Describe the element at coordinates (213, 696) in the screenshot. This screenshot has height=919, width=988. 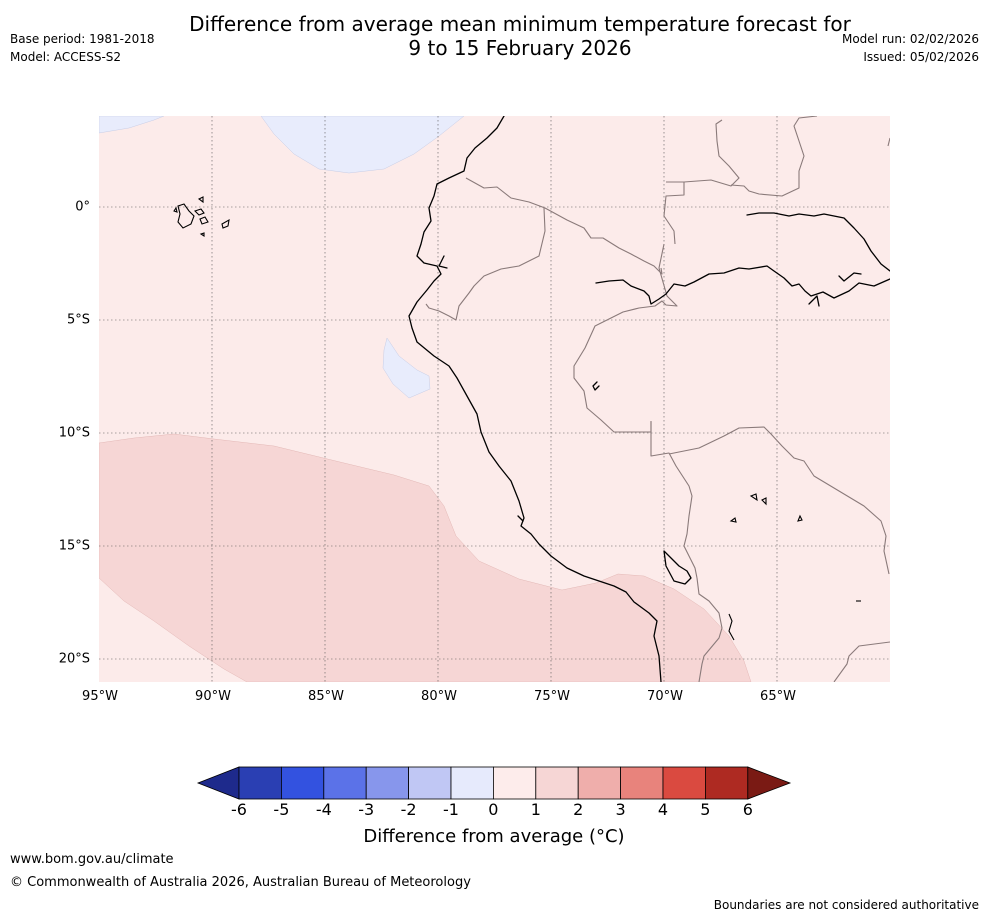
I see `lon-label-90w: 90°W` at that location.